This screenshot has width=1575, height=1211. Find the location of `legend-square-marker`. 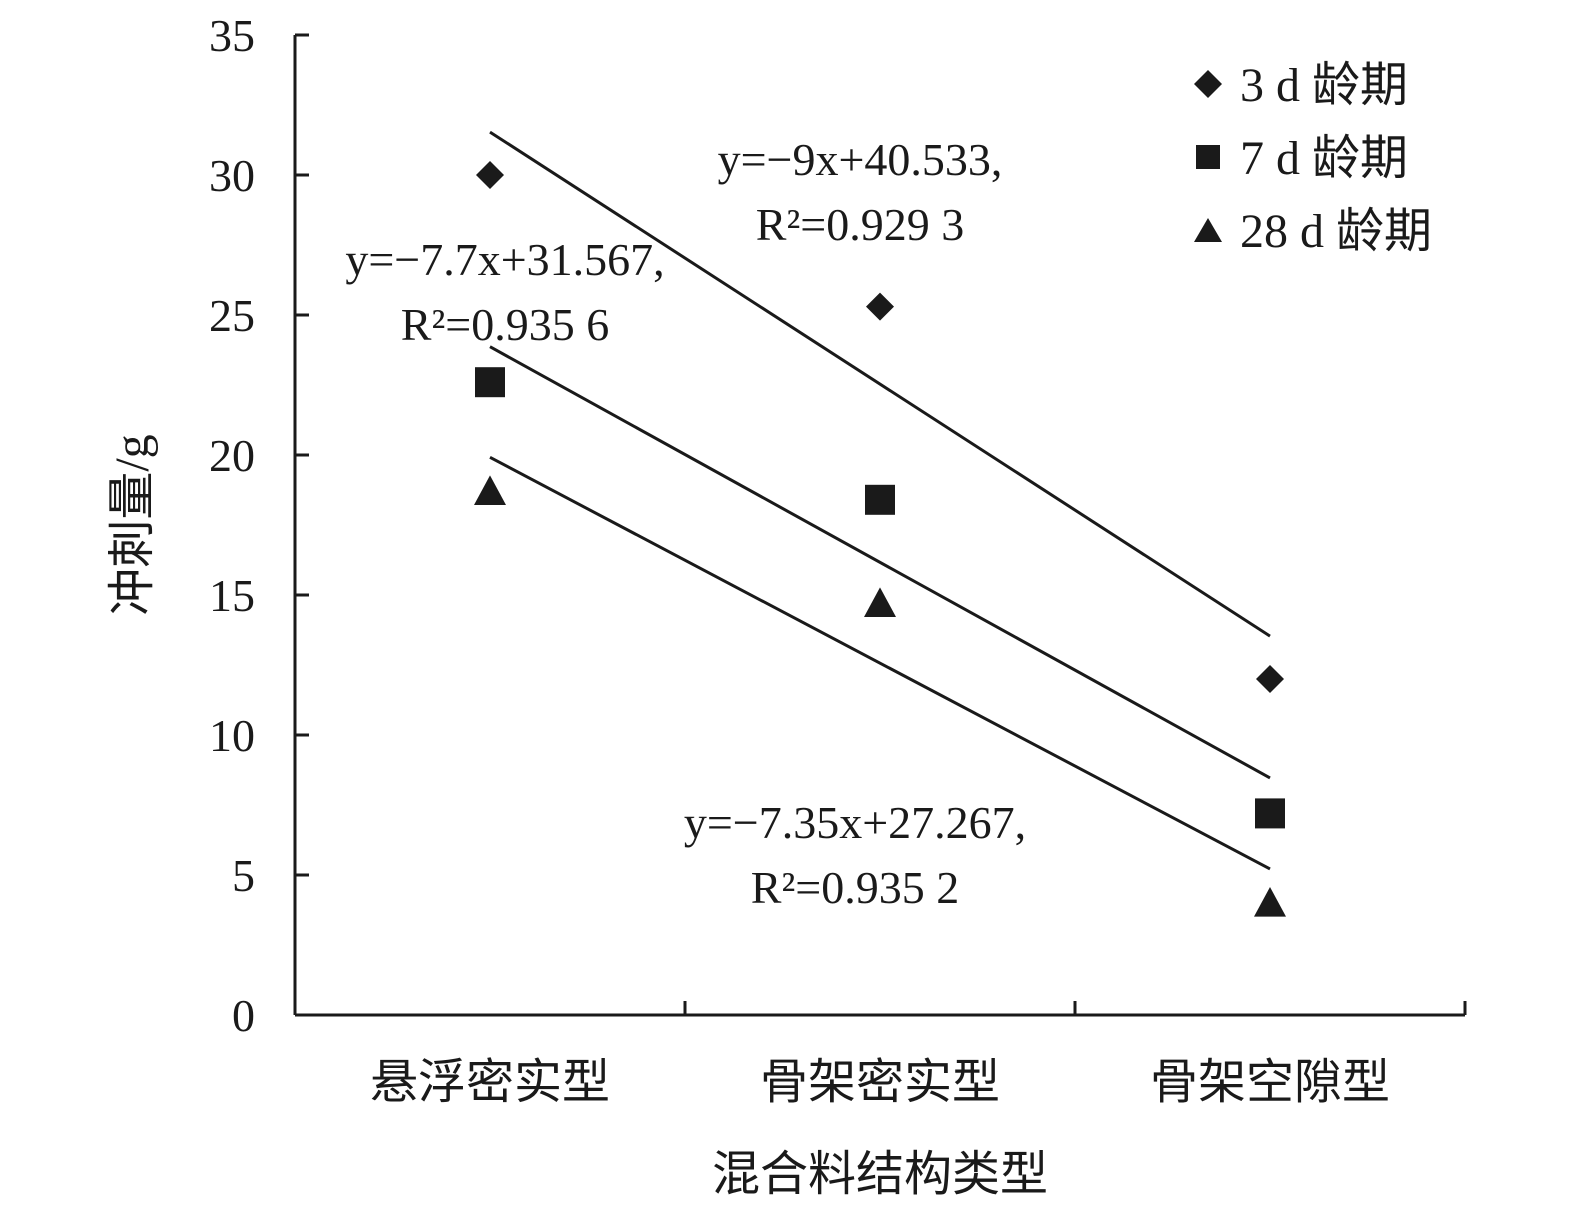

legend-square-marker is located at coordinates (1208, 157).